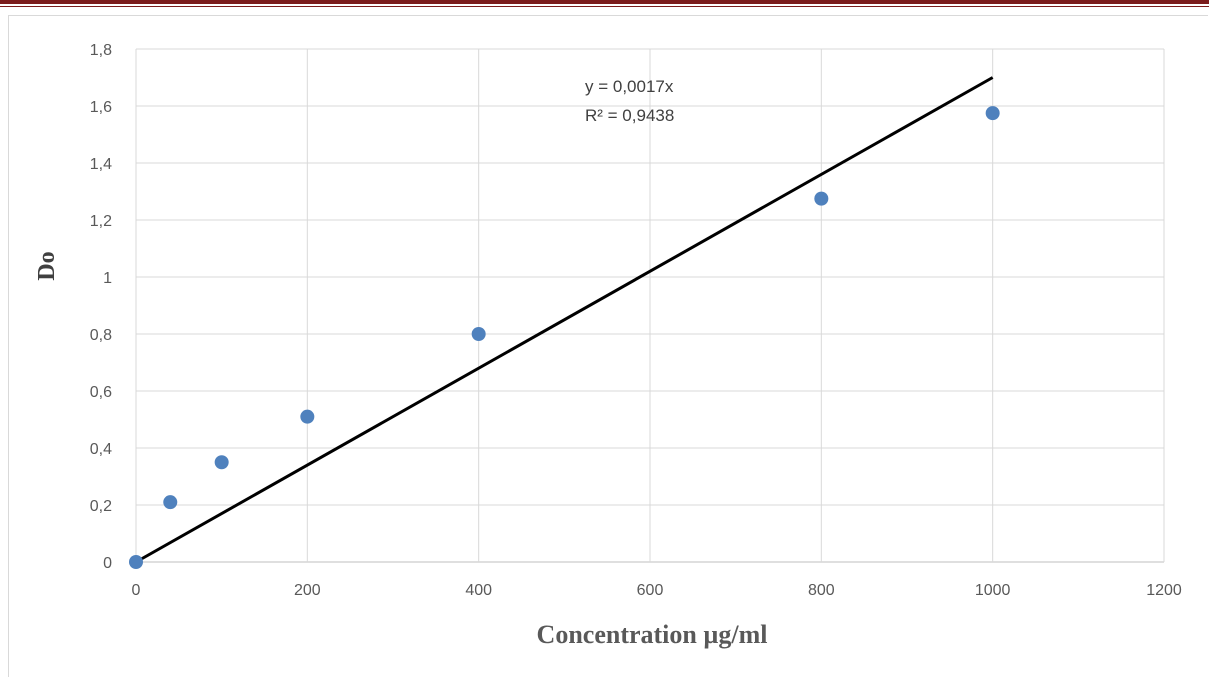 This screenshot has width=1209, height=677. I want to click on y-axis-ticks: 0 0,2 0,4 0,6 0,8 1 1,2 1,4 1,6 1,8, so click(101, 307).